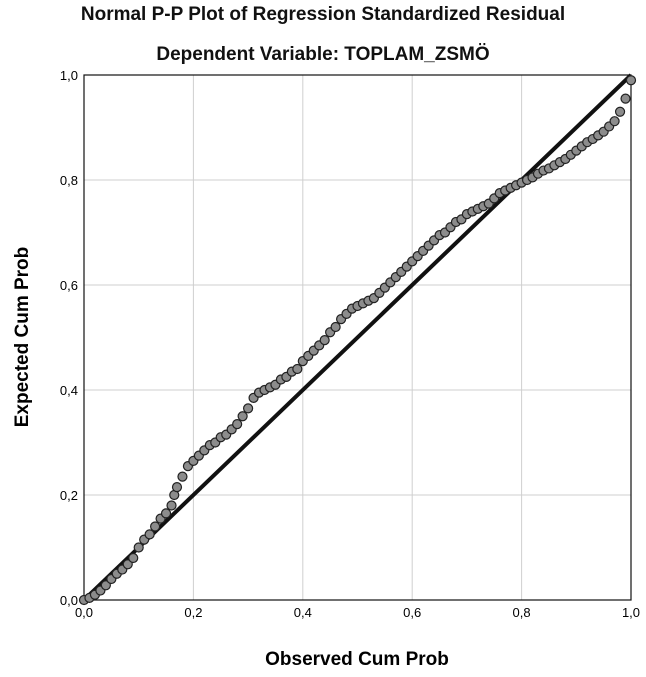  I want to click on x-tick-label: 0,0, so click(84, 612).